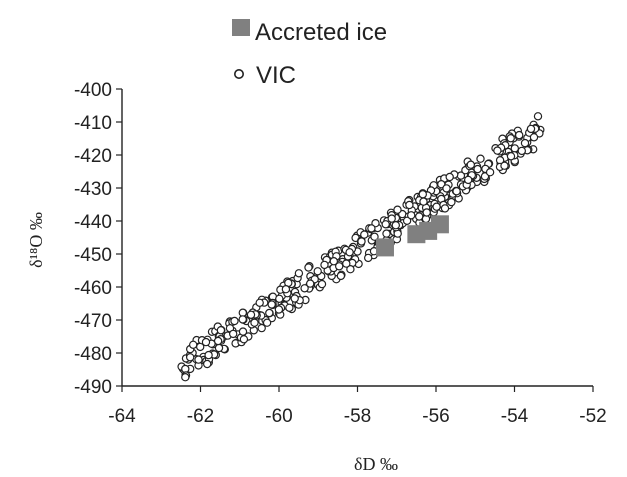 The image size is (627, 477). I want to click on x-tick-label: -56, so click(435, 416).